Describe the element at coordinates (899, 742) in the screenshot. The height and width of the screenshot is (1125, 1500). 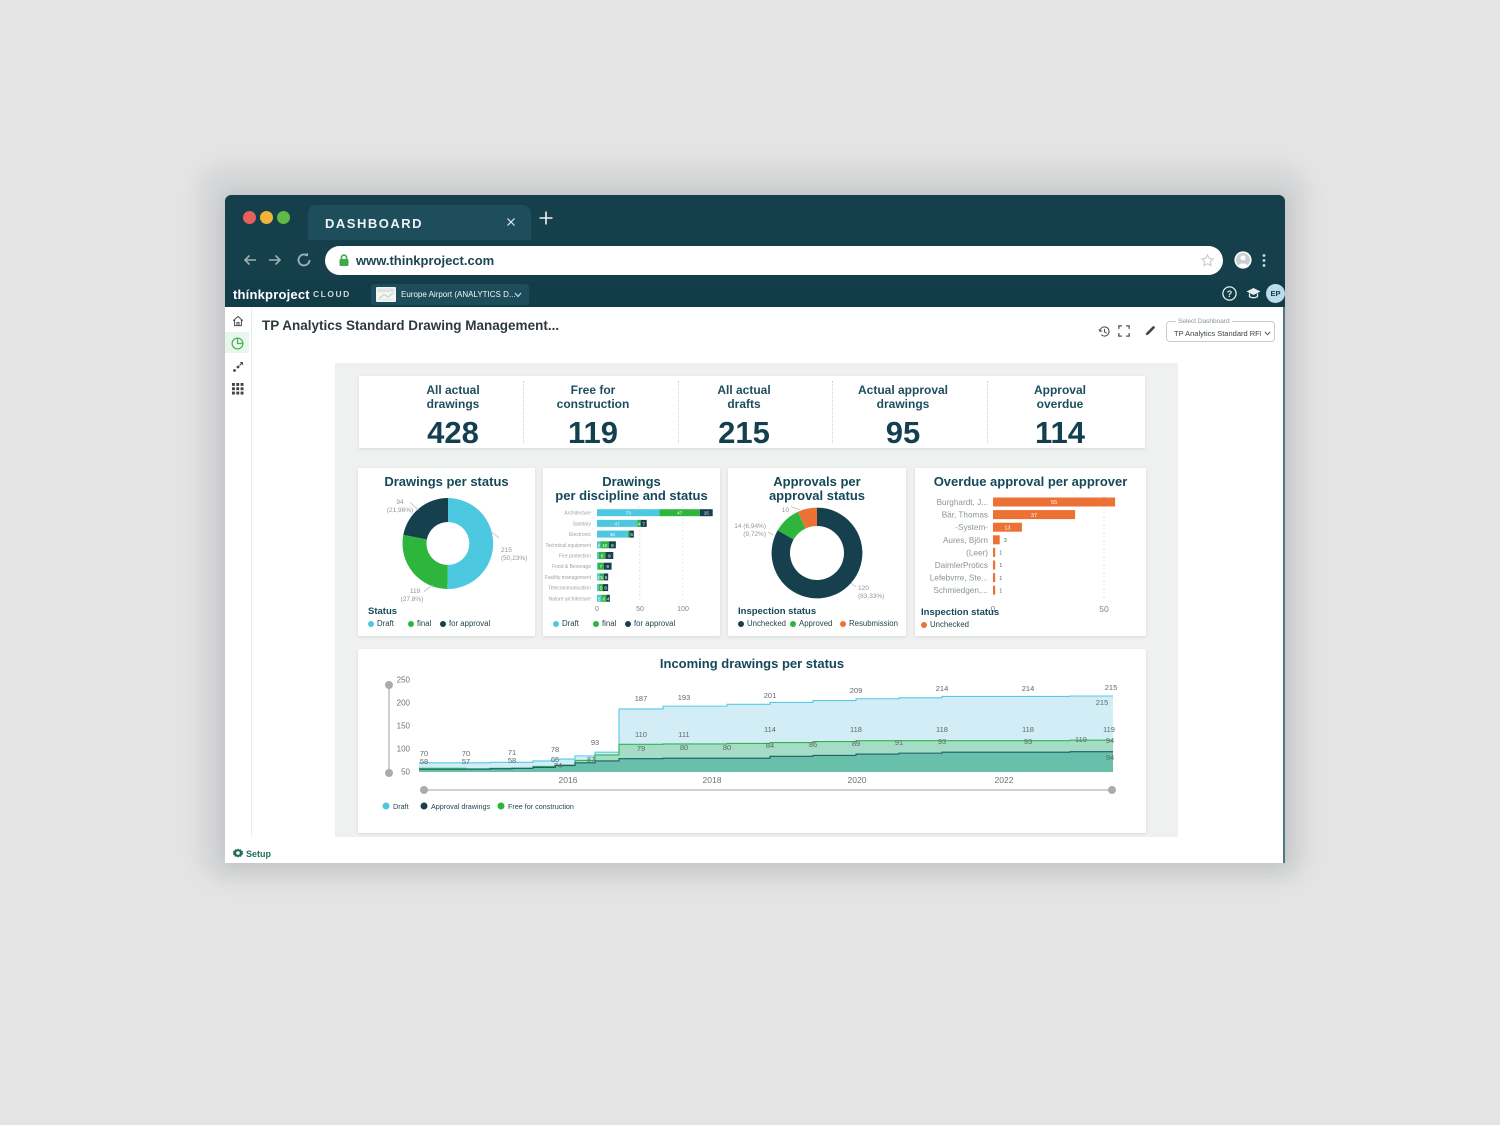
I see `svg-text: 91` at that location.